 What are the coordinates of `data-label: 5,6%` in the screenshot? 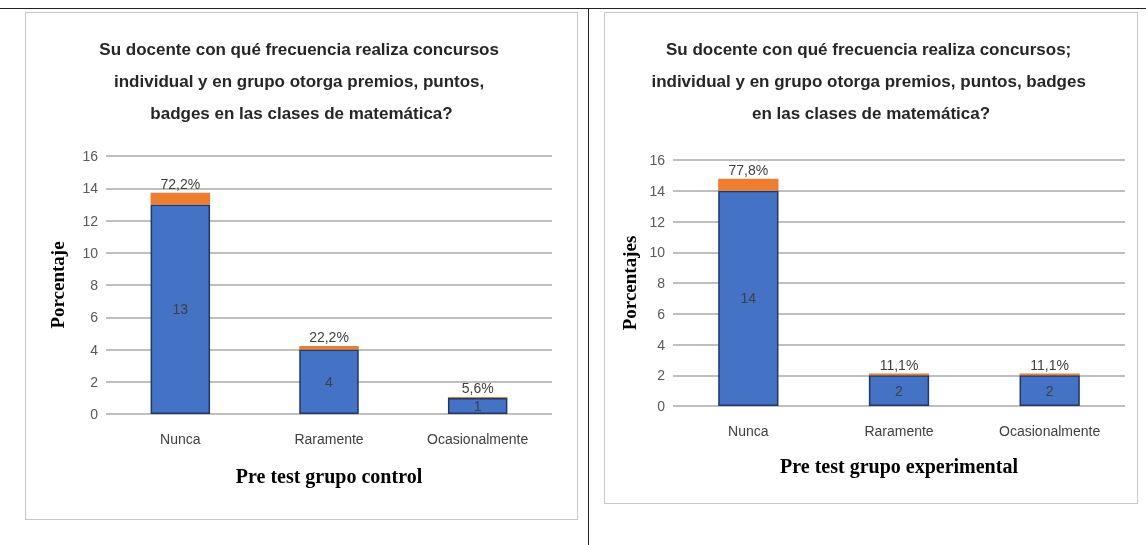 It's located at (477, 387).